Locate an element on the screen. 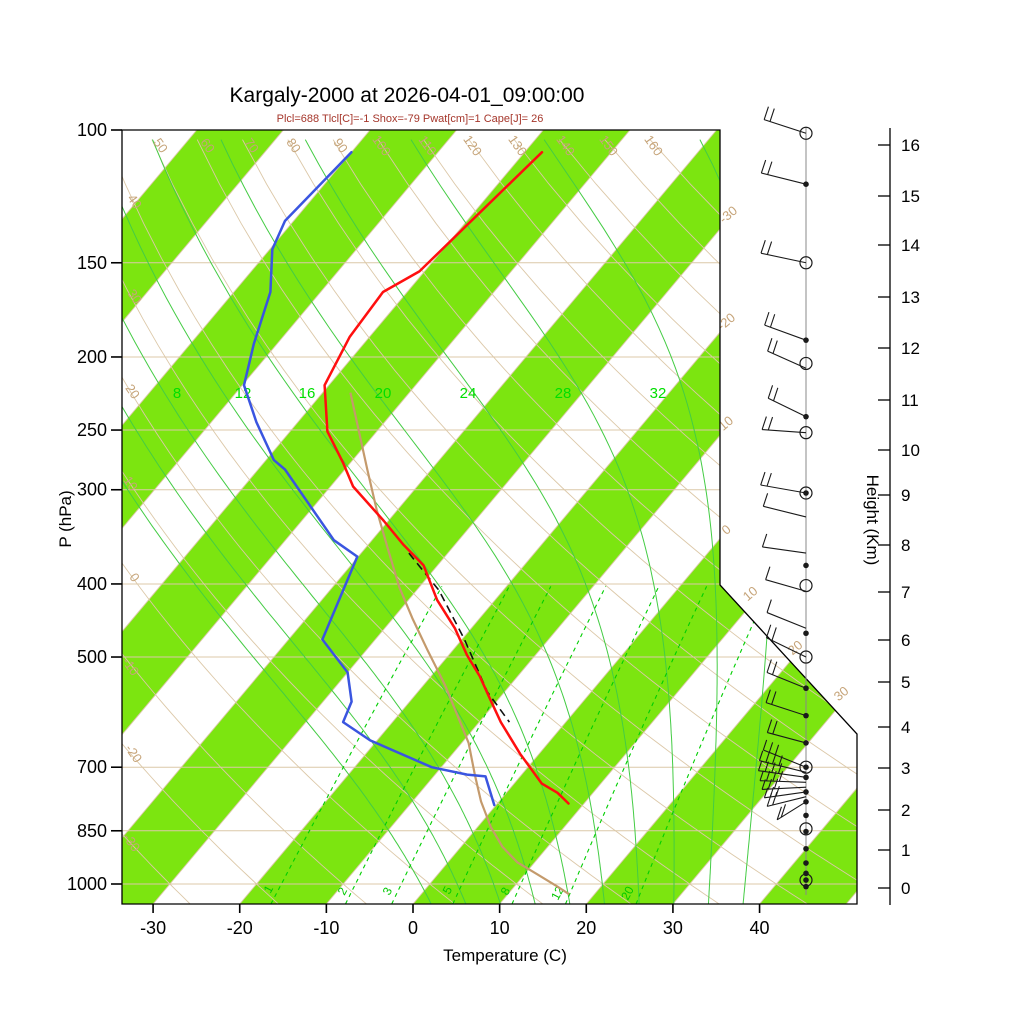 This screenshot has width=1024, height=1024. svg-text: 1 is located at coordinates (905, 850).